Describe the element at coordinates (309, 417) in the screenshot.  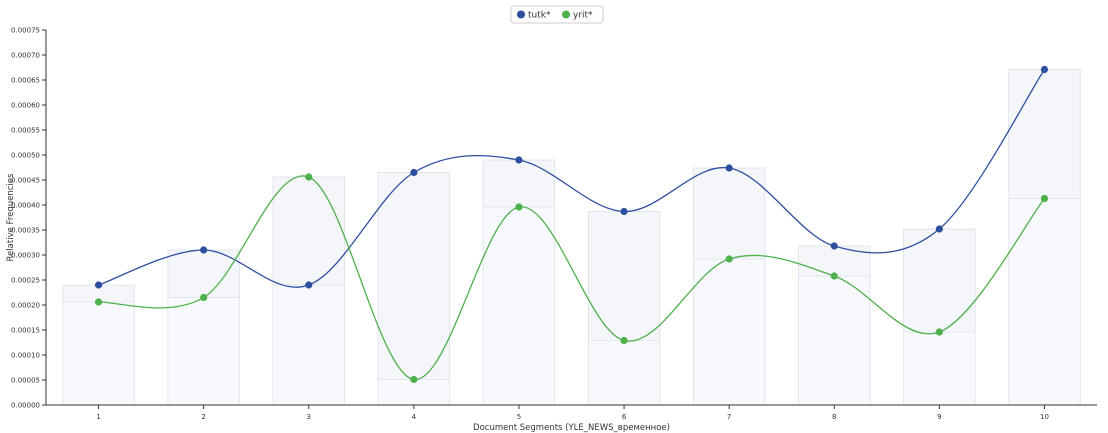
I see `x-tick-label: 3` at that location.